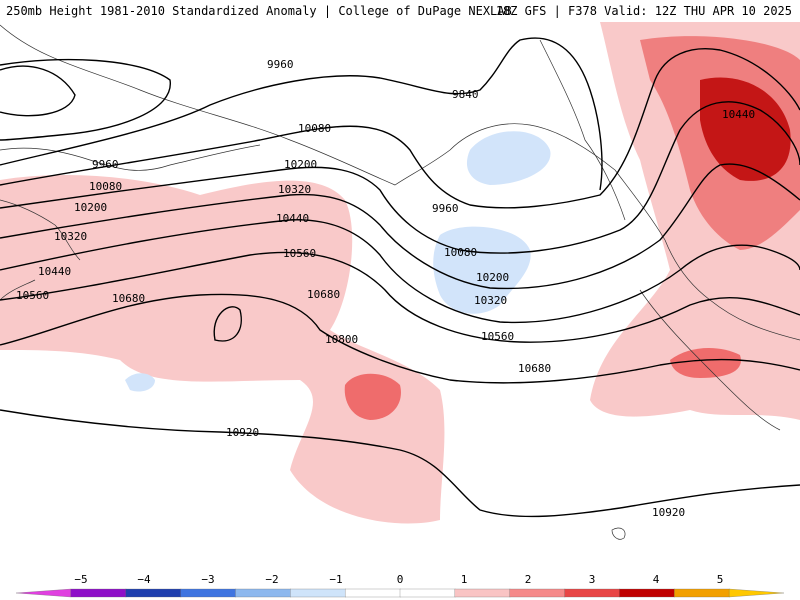  What do you see at coordinates (335, 579) in the screenshot?
I see `colorbar-tick-label: −1` at bounding box center [335, 579].